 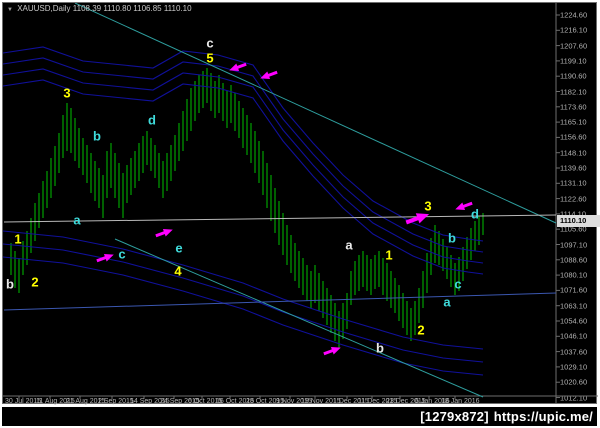 I want to click on date-axis-label: 28 Oct 2015, so click(x=265, y=401).